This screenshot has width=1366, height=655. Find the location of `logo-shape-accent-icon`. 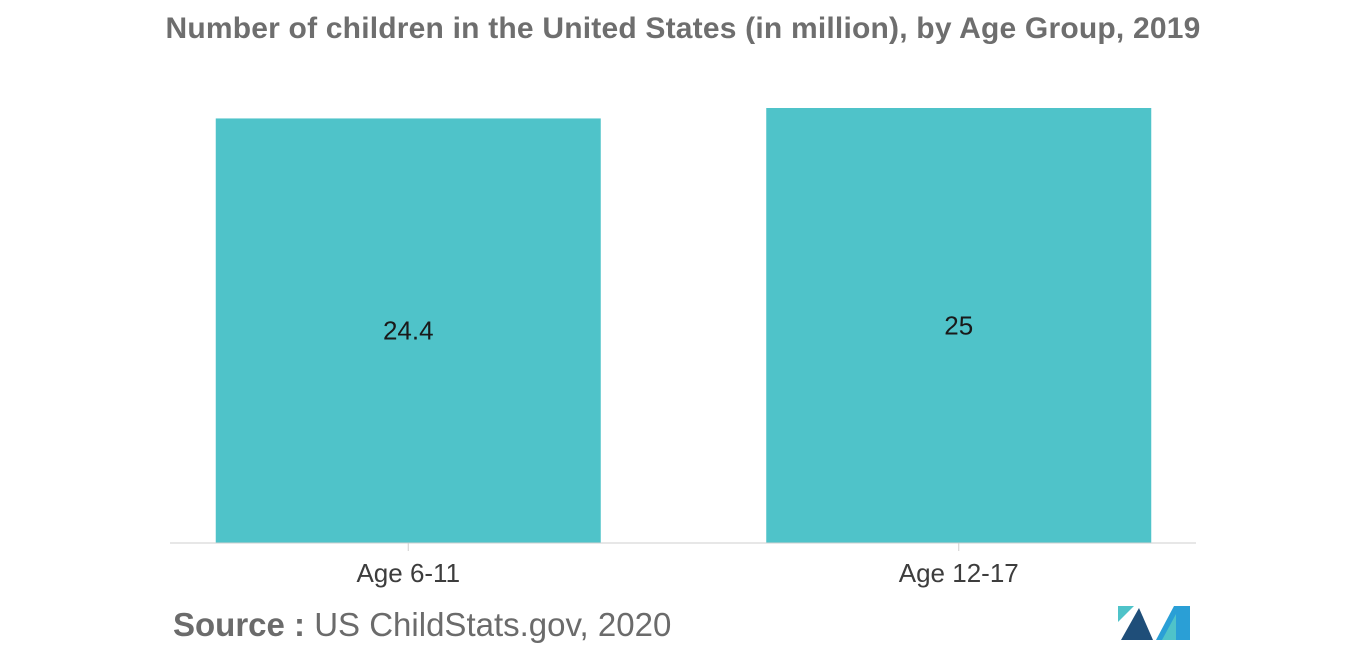

logo-shape-accent-icon is located at coordinates (1169, 627).